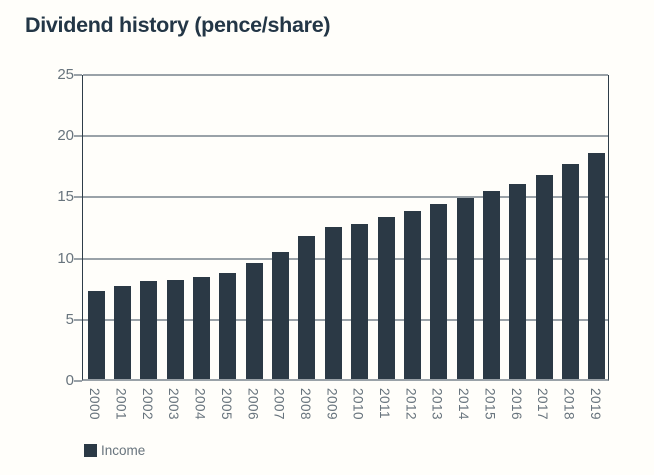 The image size is (654, 475). Describe the element at coordinates (570, 271) in the screenshot. I see `bar-2018` at that location.